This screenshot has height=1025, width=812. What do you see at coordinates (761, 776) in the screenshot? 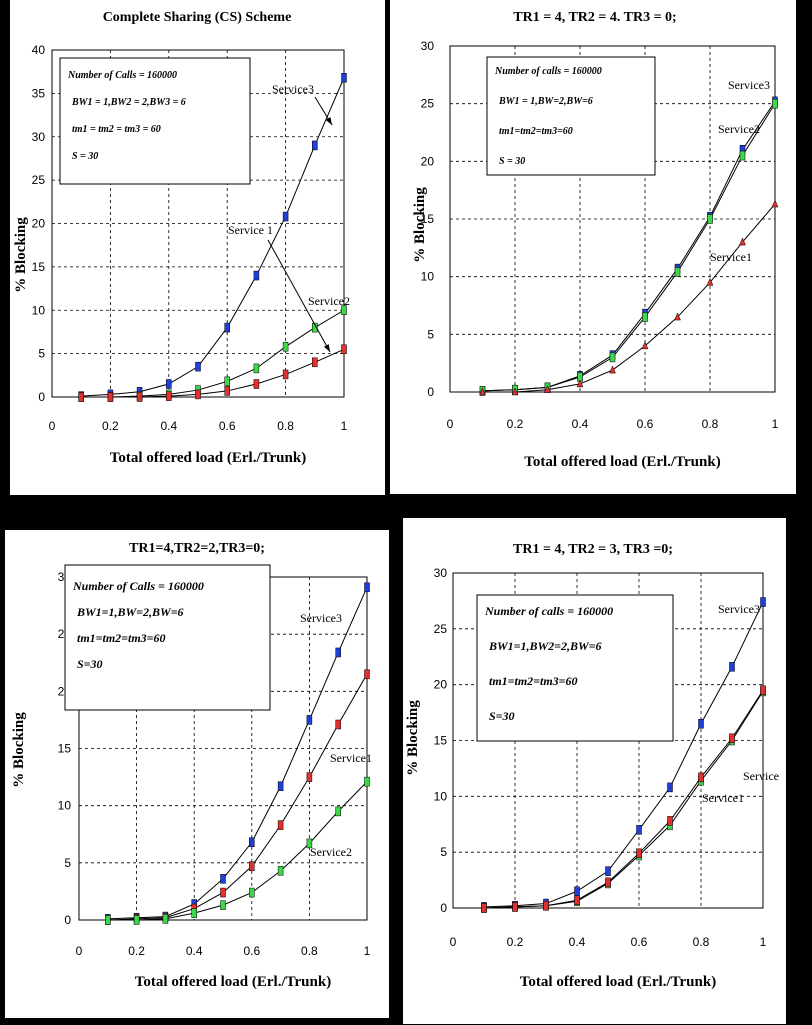
I see `series-label: Service` at bounding box center [761, 776].